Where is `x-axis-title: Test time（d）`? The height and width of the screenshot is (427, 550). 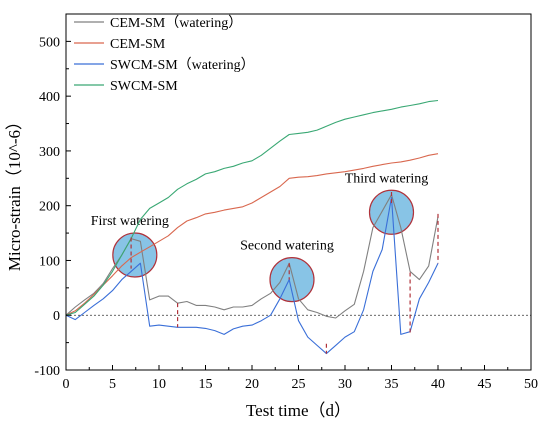 x-axis-title: Test time（d） is located at coordinates (298, 410).